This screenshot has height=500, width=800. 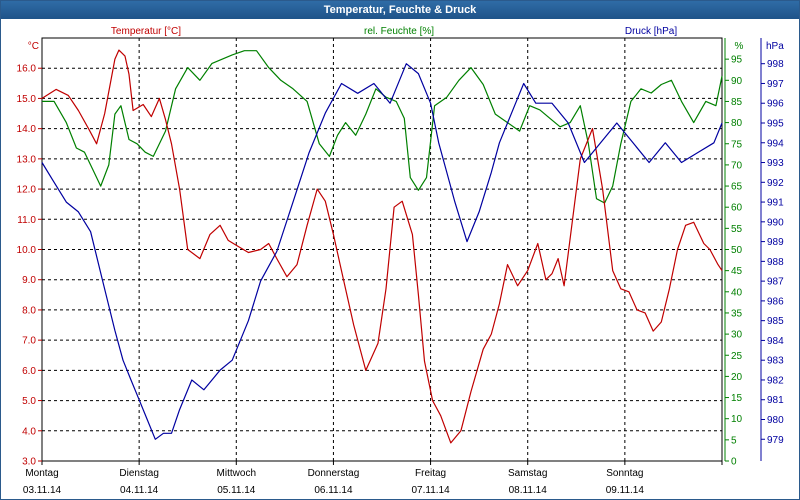 I want to click on x-date-label: 03.11.14, so click(x=42, y=490).